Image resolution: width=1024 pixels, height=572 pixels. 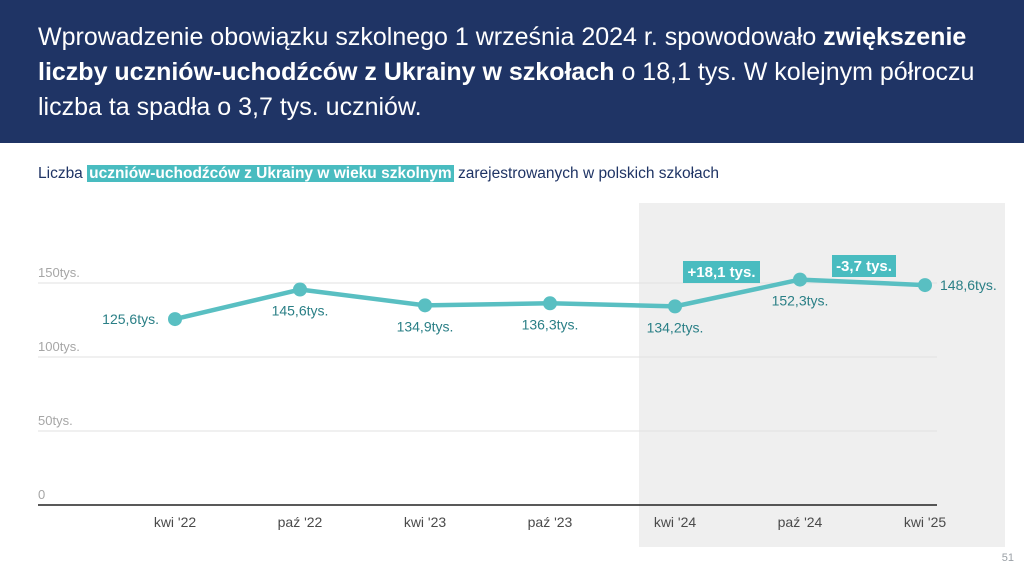 I want to click on x-tick-label: kwi '23, so click(x=425, y=522).